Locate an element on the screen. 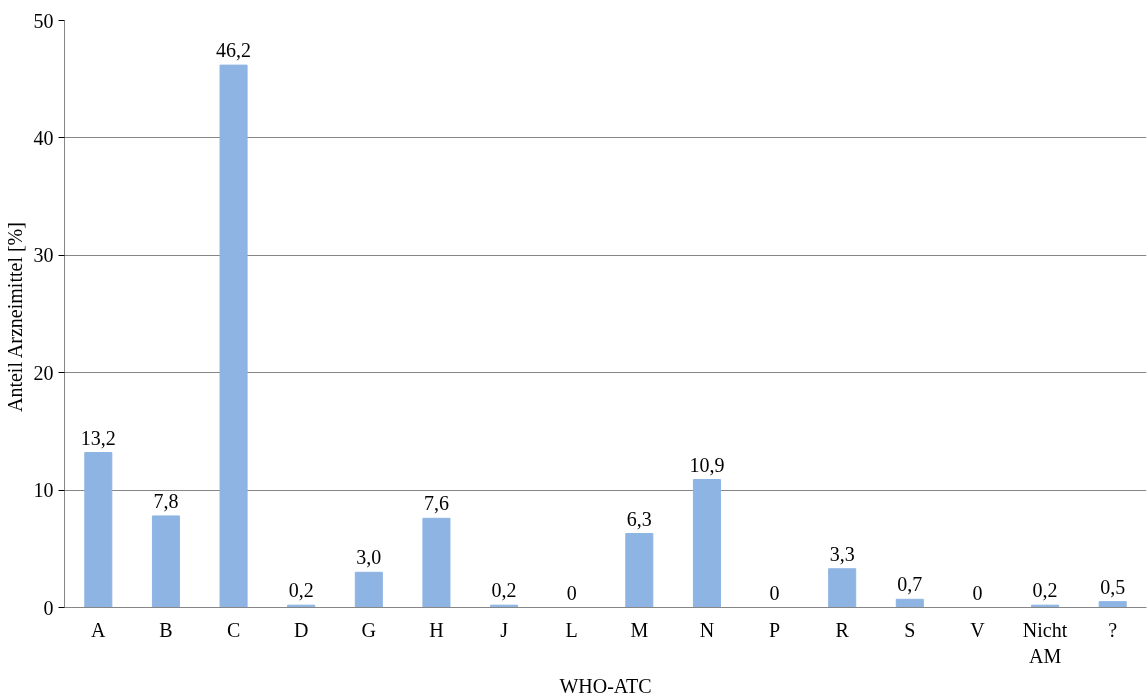 The width and height of the screenshot is (1148, 699). x-tick-label: R is located at coordinates (842, 629).